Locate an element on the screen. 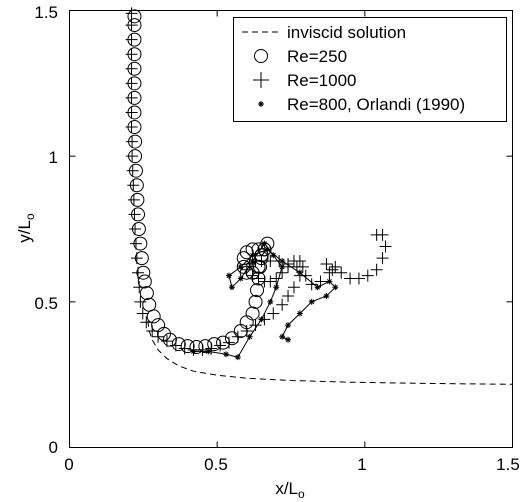 This screenshot has height=502, width=522. x-tick-label: 1 is located at coordinates (361, 464).